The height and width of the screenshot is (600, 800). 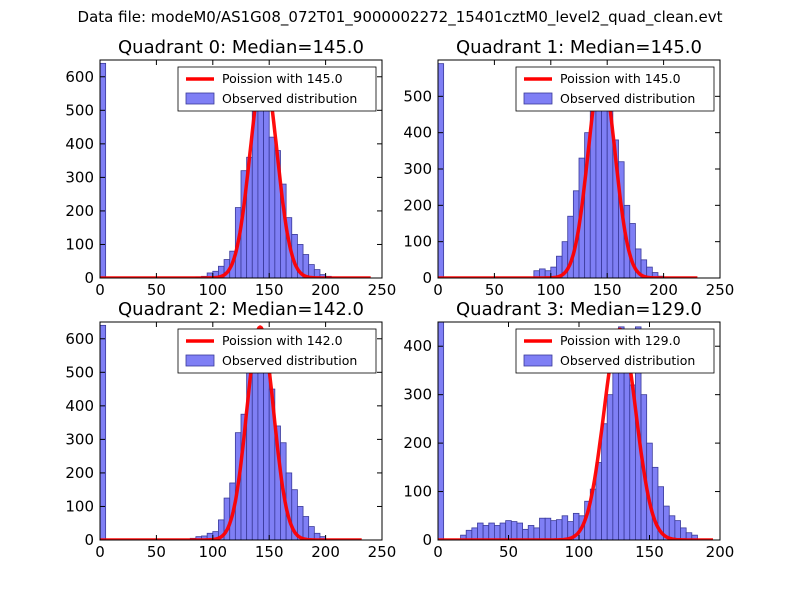 I want to click on legend: Poission with 129.0 Observed distribution, so click(x=615, y=351).